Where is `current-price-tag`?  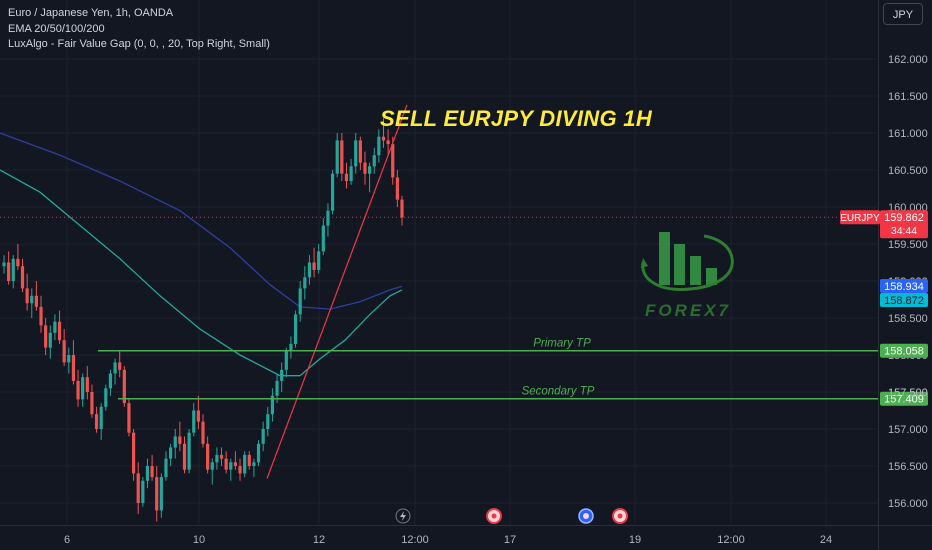
current-price-tag is located at coordinates (904, 224).